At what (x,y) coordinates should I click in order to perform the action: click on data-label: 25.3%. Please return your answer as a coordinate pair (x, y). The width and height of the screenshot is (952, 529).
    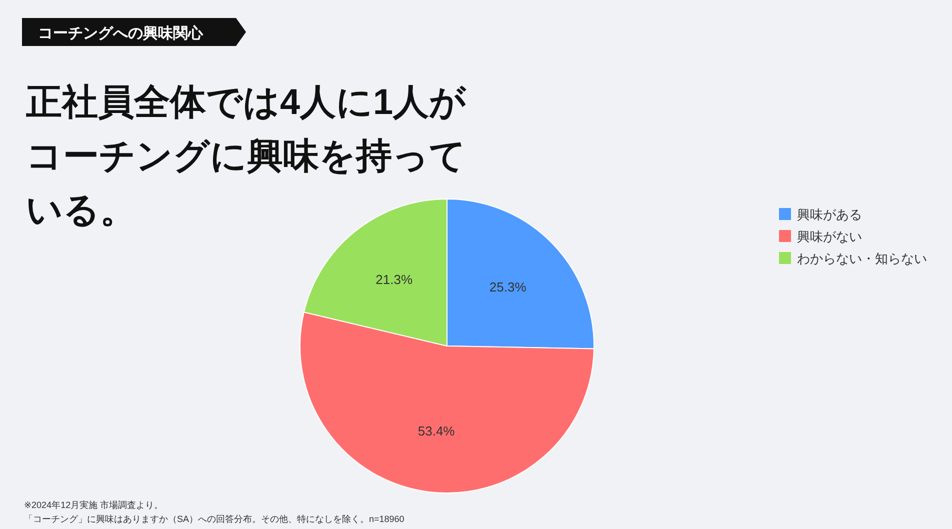
    Looking at the image, I should click on (508, 286).